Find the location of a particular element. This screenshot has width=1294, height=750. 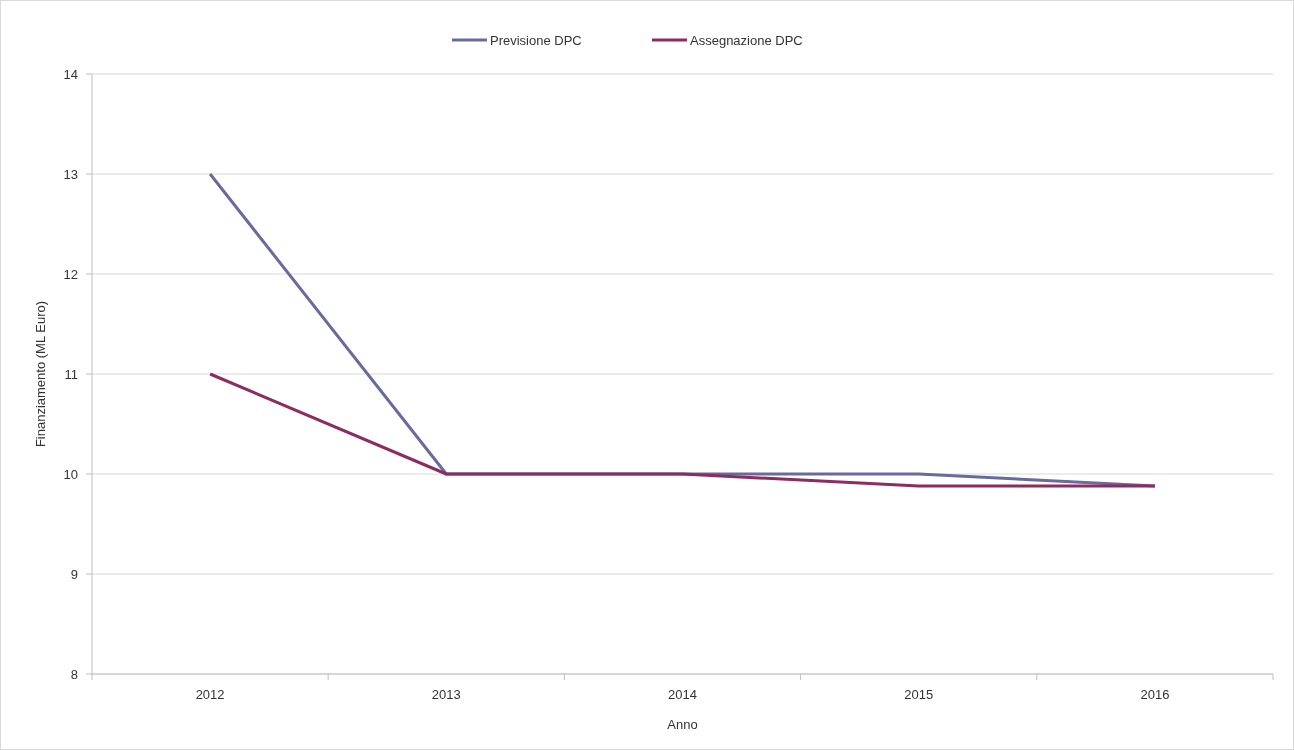

y-axis-title: Finanziamento (ML Euro) is located at coordinates (40, 374).